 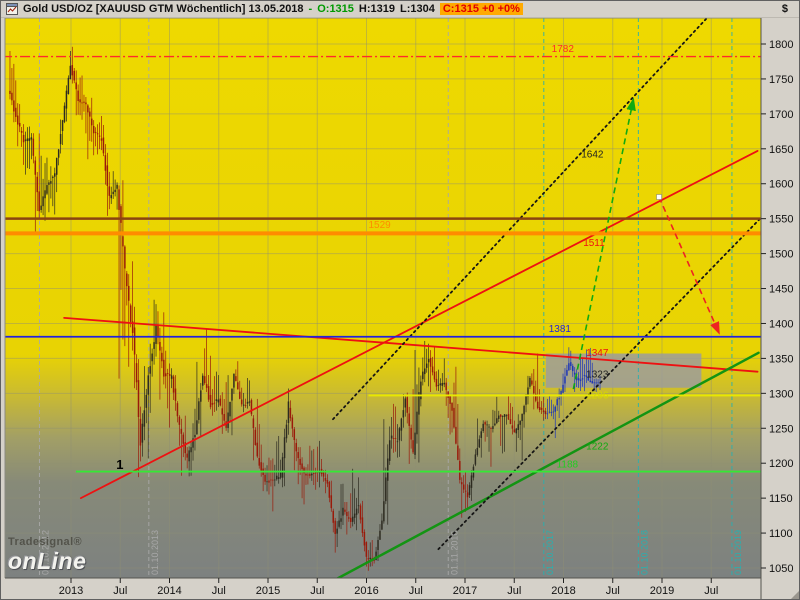 What do you see at coordinates (784, 9) in the screenshot?
I see `price-axis-unit: $` at bounding box center [784, 9].